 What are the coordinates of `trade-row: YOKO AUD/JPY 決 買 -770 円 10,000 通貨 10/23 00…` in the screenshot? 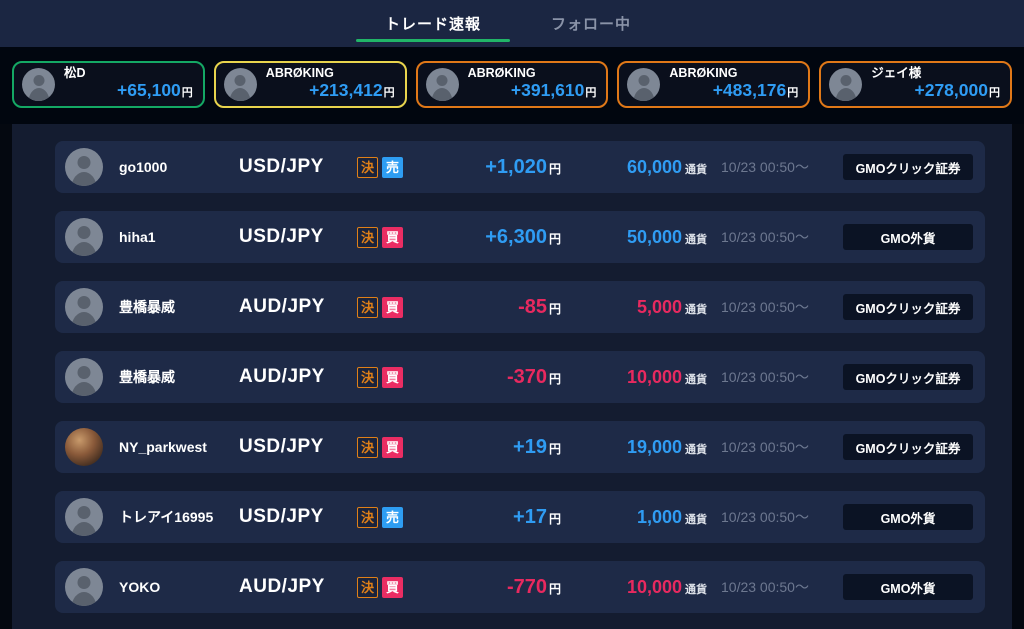 It's located at (520, 587).